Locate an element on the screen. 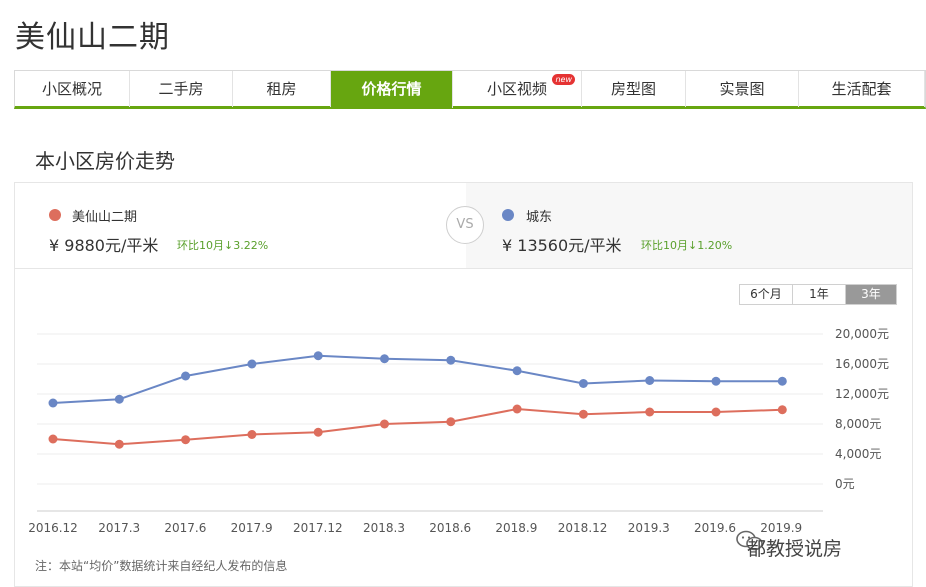 Image resolution: width=926 pixels, height=587 pixels. section-title: 本小区房价走势 is located at coordinates (105, 161).